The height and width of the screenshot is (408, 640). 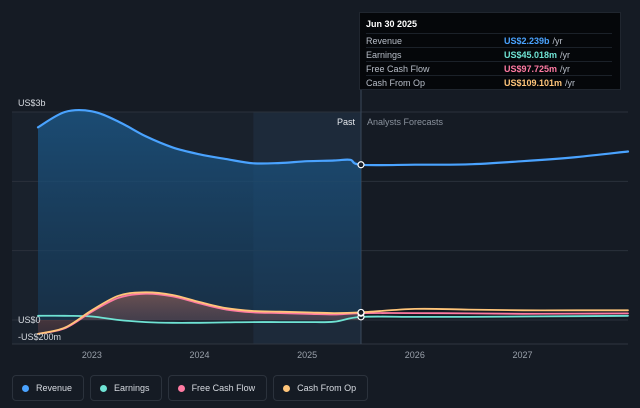 What do you see at coordinates (199, 313) in the screenshot?
I see `cash-from-op-area` at bounding box center [199, 313].